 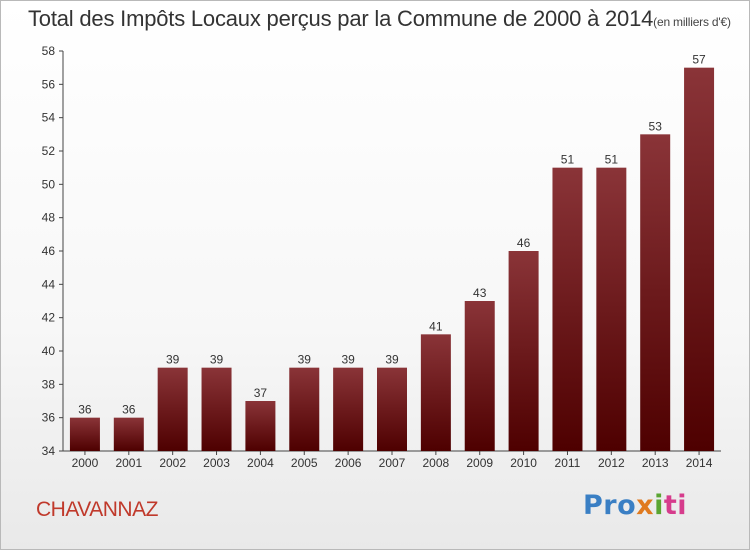 What do you see at coordinates (49, 184) in the screenshot?
I see `y-tick-label: 50` at bounding box center [49, 184].